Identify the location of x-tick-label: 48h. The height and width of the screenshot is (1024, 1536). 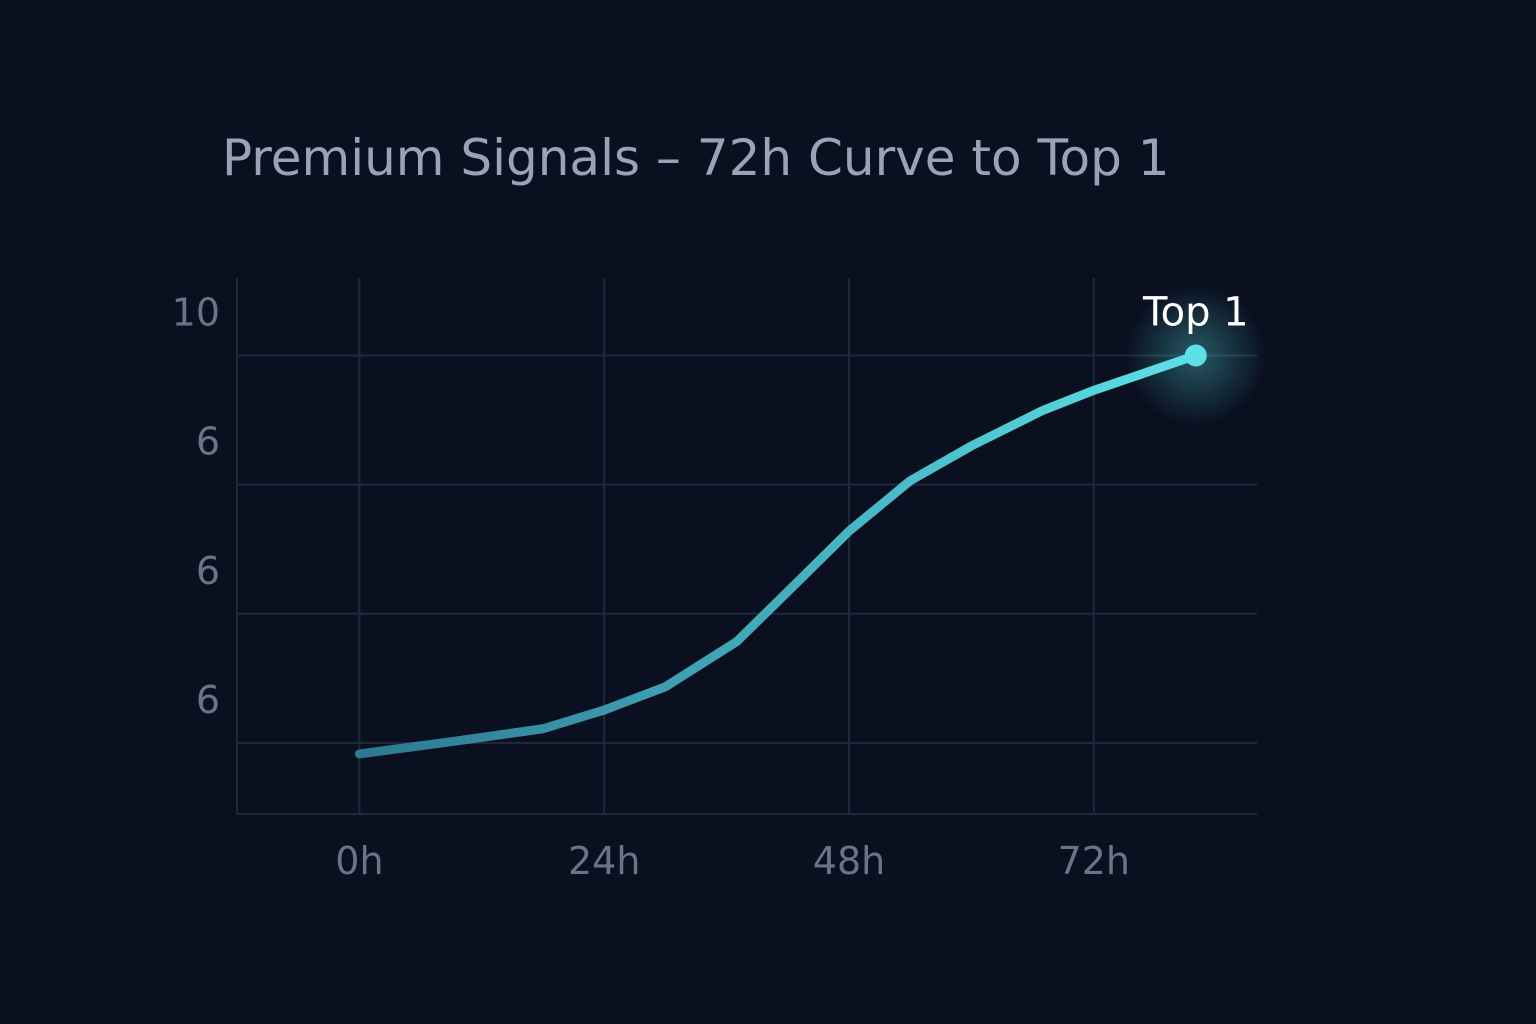
(849, 861).